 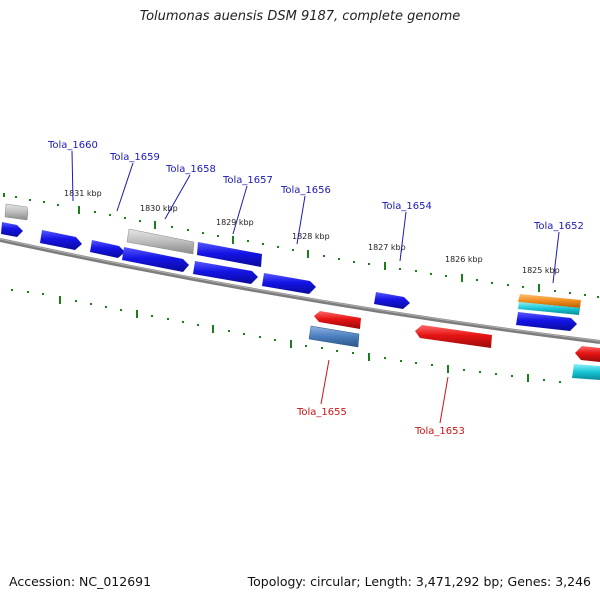 I want to click on tick-label: 1828 kbp, so click(x=311, y=236).